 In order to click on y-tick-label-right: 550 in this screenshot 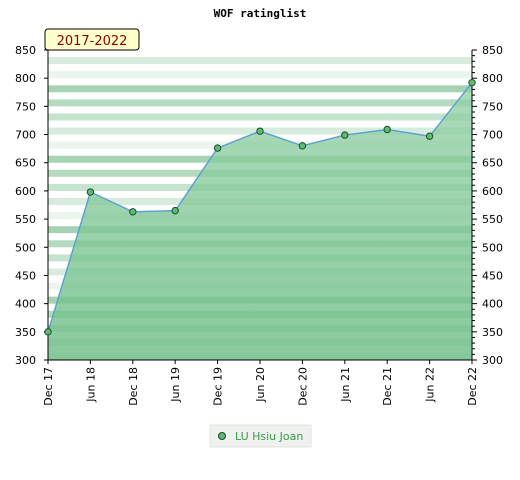, I will do `click(492, 219)`.